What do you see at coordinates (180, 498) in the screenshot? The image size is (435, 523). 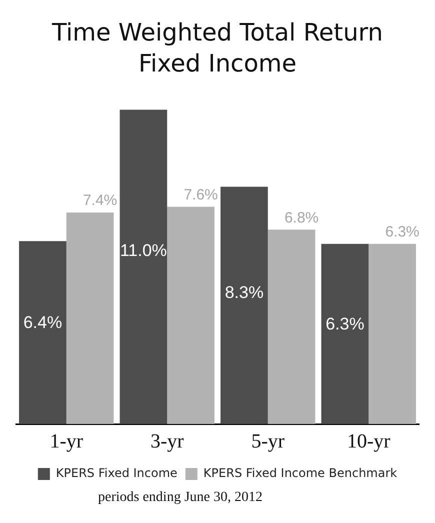 I see `text: periods ending June 30, 2012` at bounding box center [180, 498].